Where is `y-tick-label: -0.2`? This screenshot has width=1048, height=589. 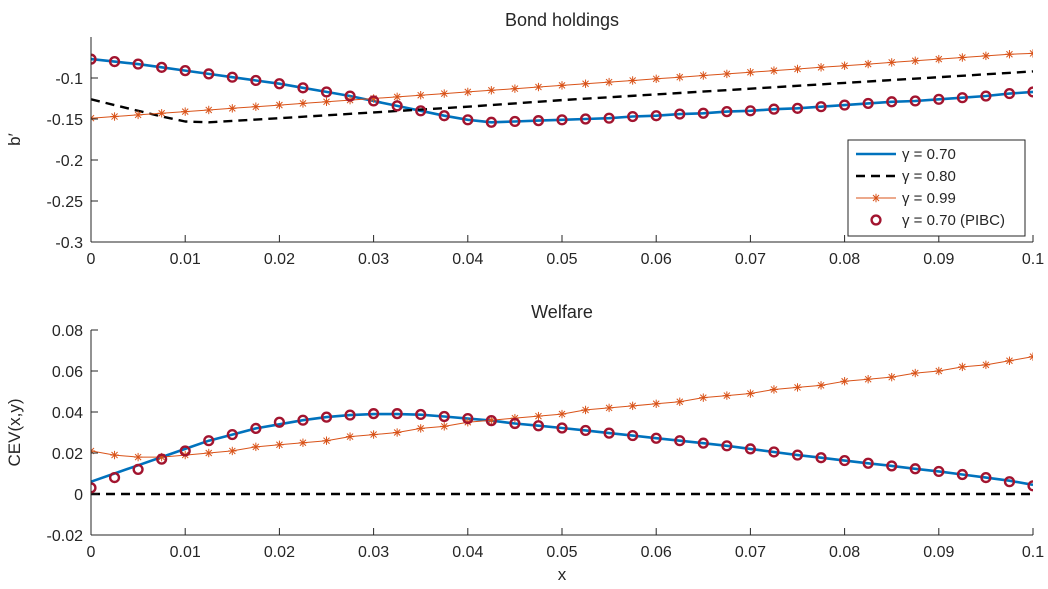
y-tick-label: -0.2 is located at coordinates (69, 161).